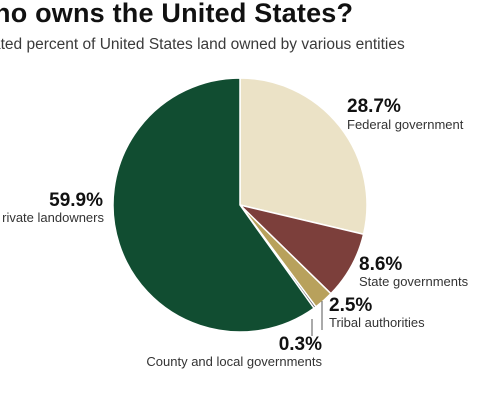  What do you see at coordinates (350, 305) in the screenshot?
I see `pct-label-tribal: 2.5%` at bounding box center [350, 305].